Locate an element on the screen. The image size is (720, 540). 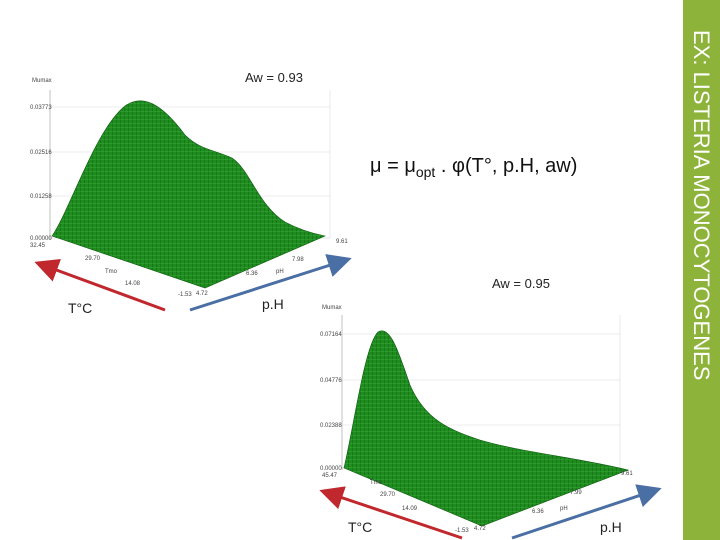
t-tick-label: 14.09 is located at coordinates (410, 509).